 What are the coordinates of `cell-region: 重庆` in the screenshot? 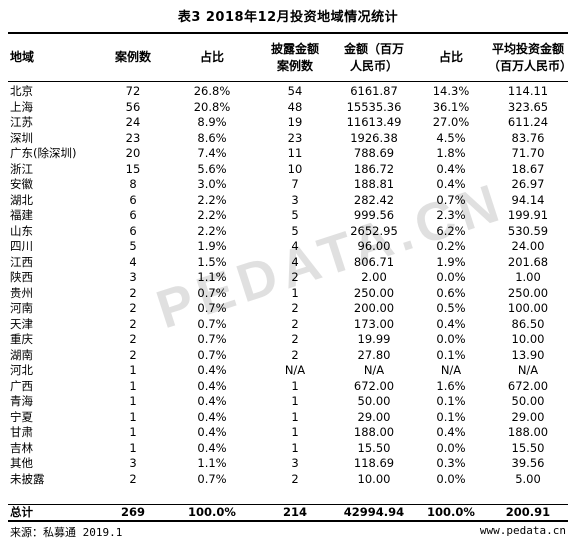 It's located at (21, 339).